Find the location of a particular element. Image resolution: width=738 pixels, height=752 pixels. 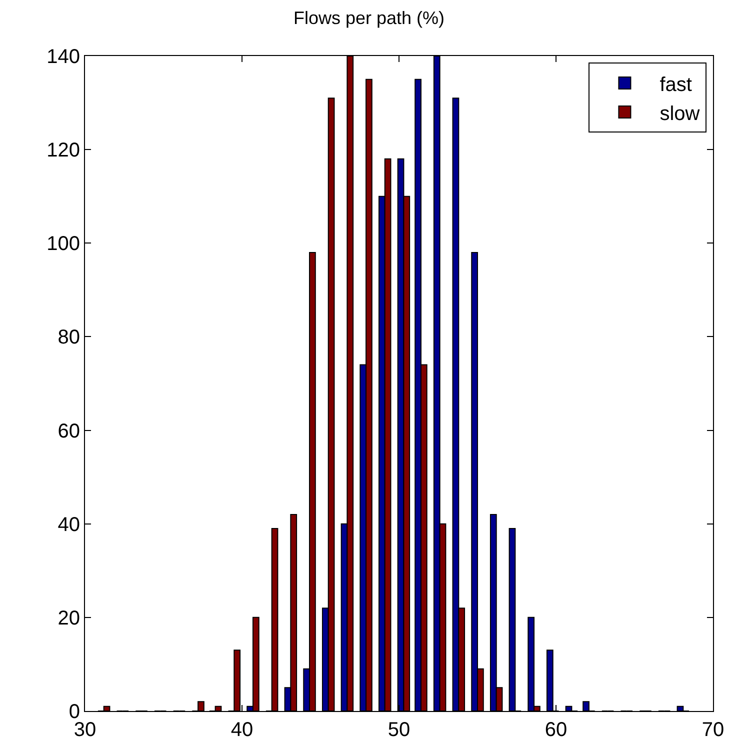

x-tick-label: 60 is located at coordinates (556, 730).